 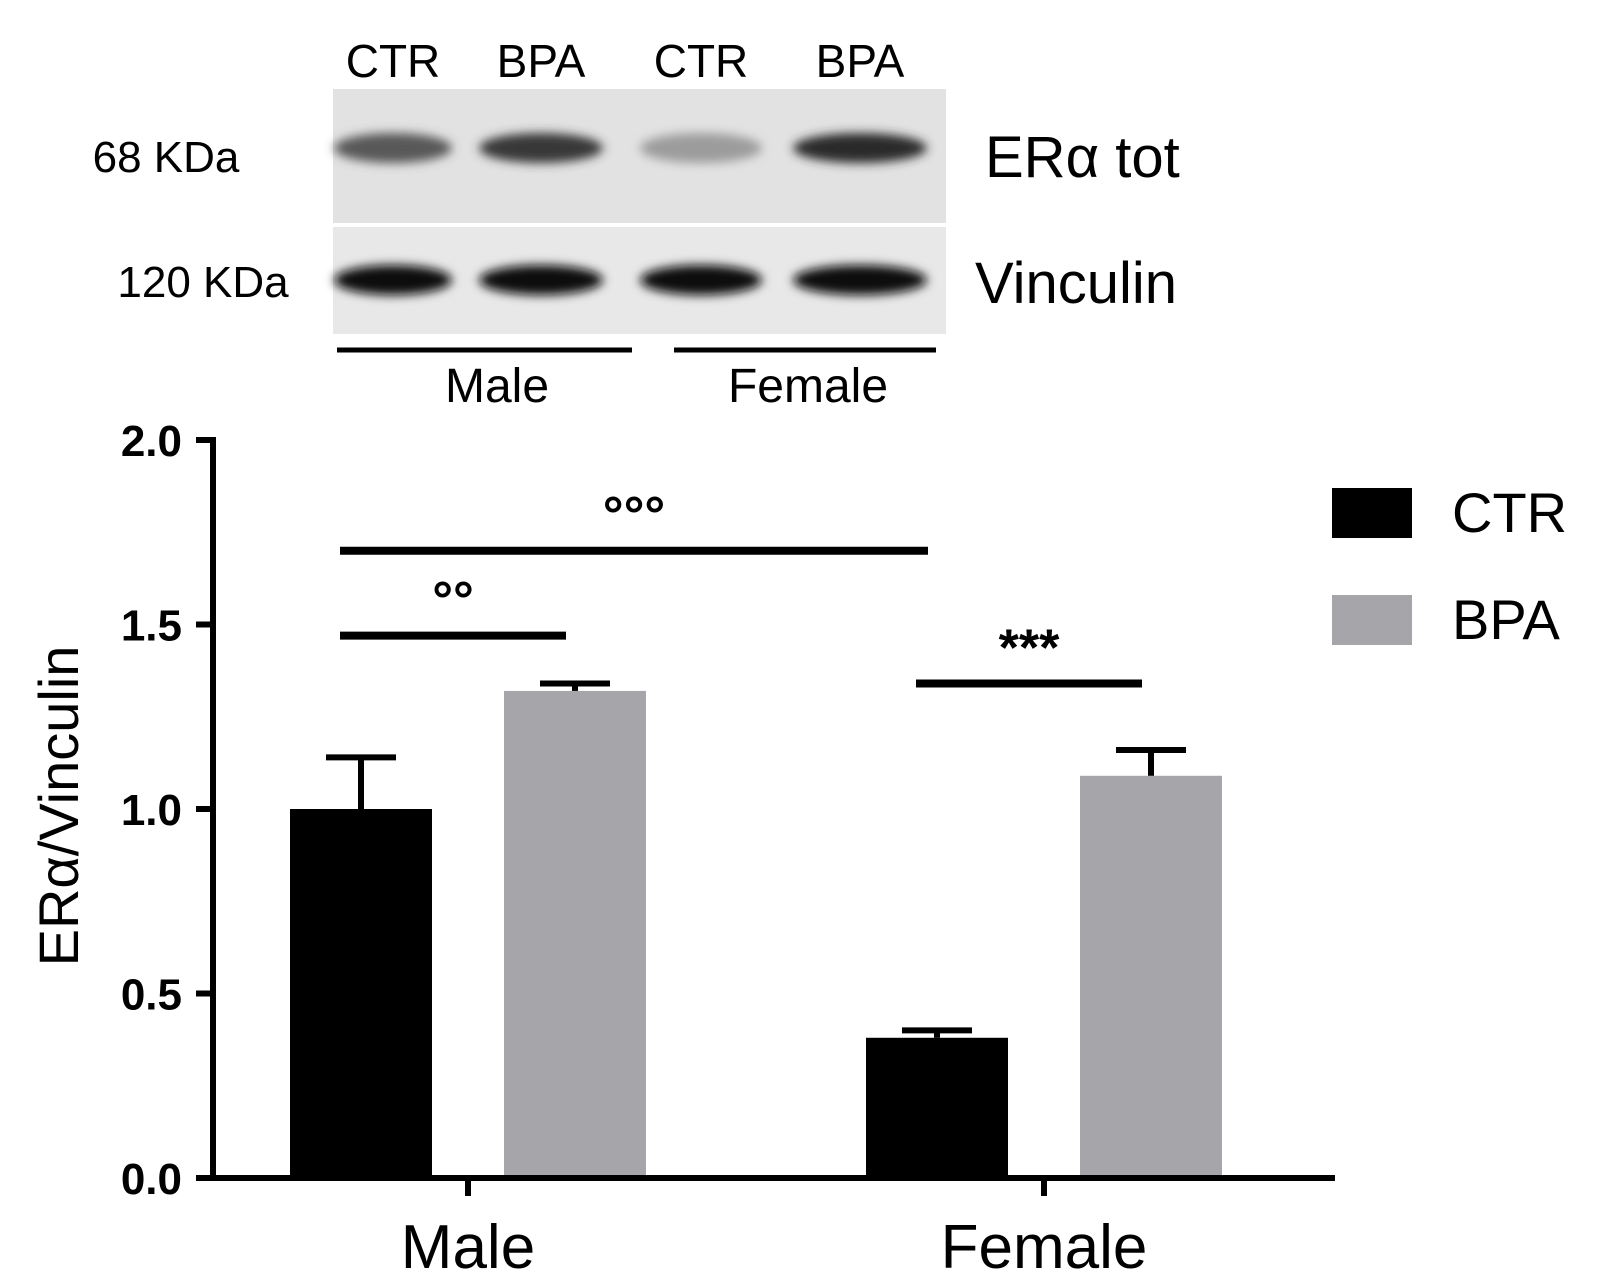 I want to click on significance-label: °°, so click(x=453, y=601).